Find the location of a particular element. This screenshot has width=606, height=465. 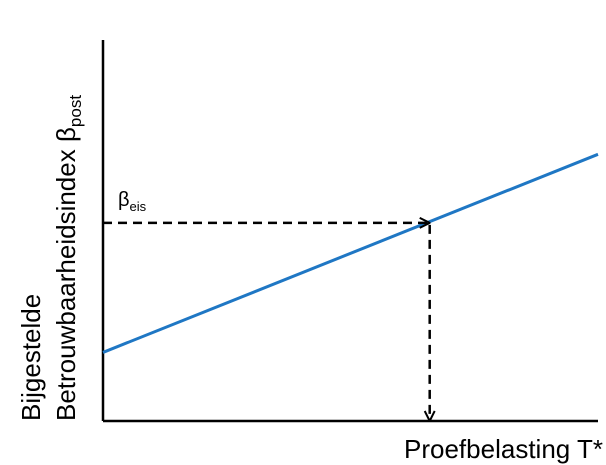

beta-eis-label: βeis is located at coordinates (132, 201).